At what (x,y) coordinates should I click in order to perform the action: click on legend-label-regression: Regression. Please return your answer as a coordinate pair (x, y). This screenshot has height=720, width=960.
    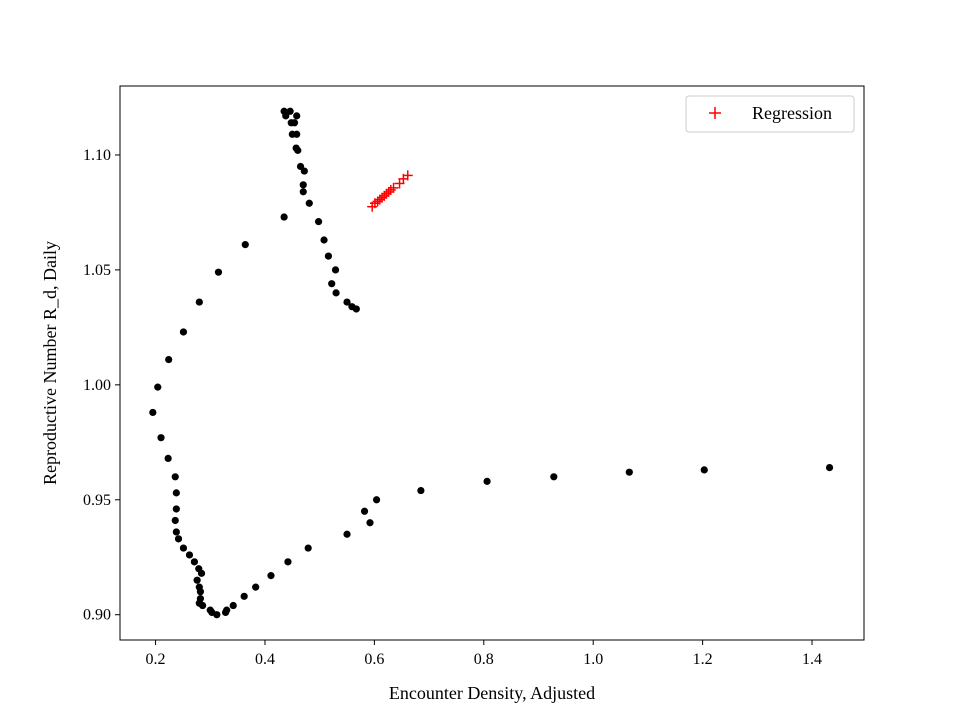
    Looking at the image, I should click on (792, 113).